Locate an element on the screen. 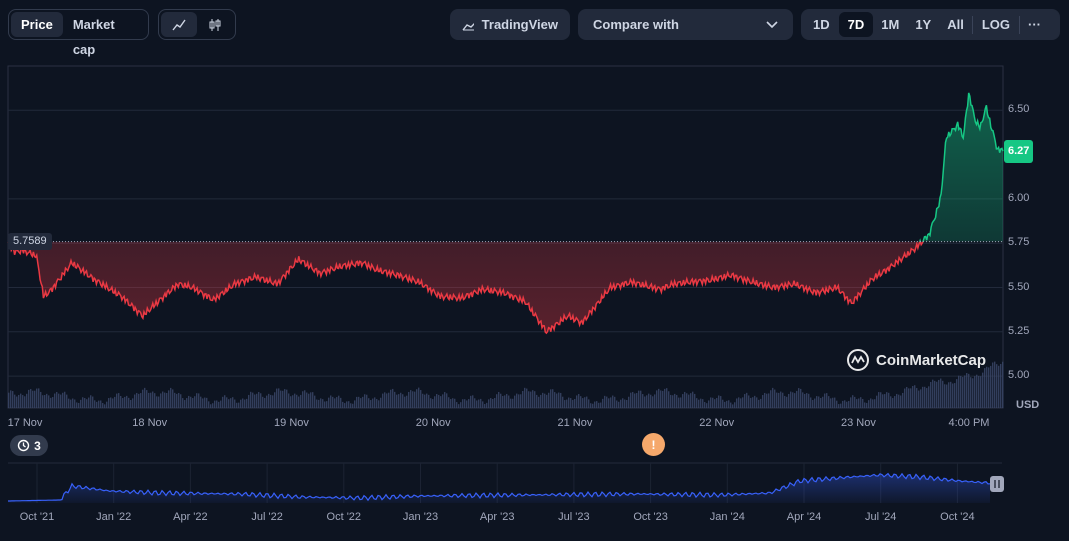  tab-market-cap: Market cap is located at coordinates (93, 37).